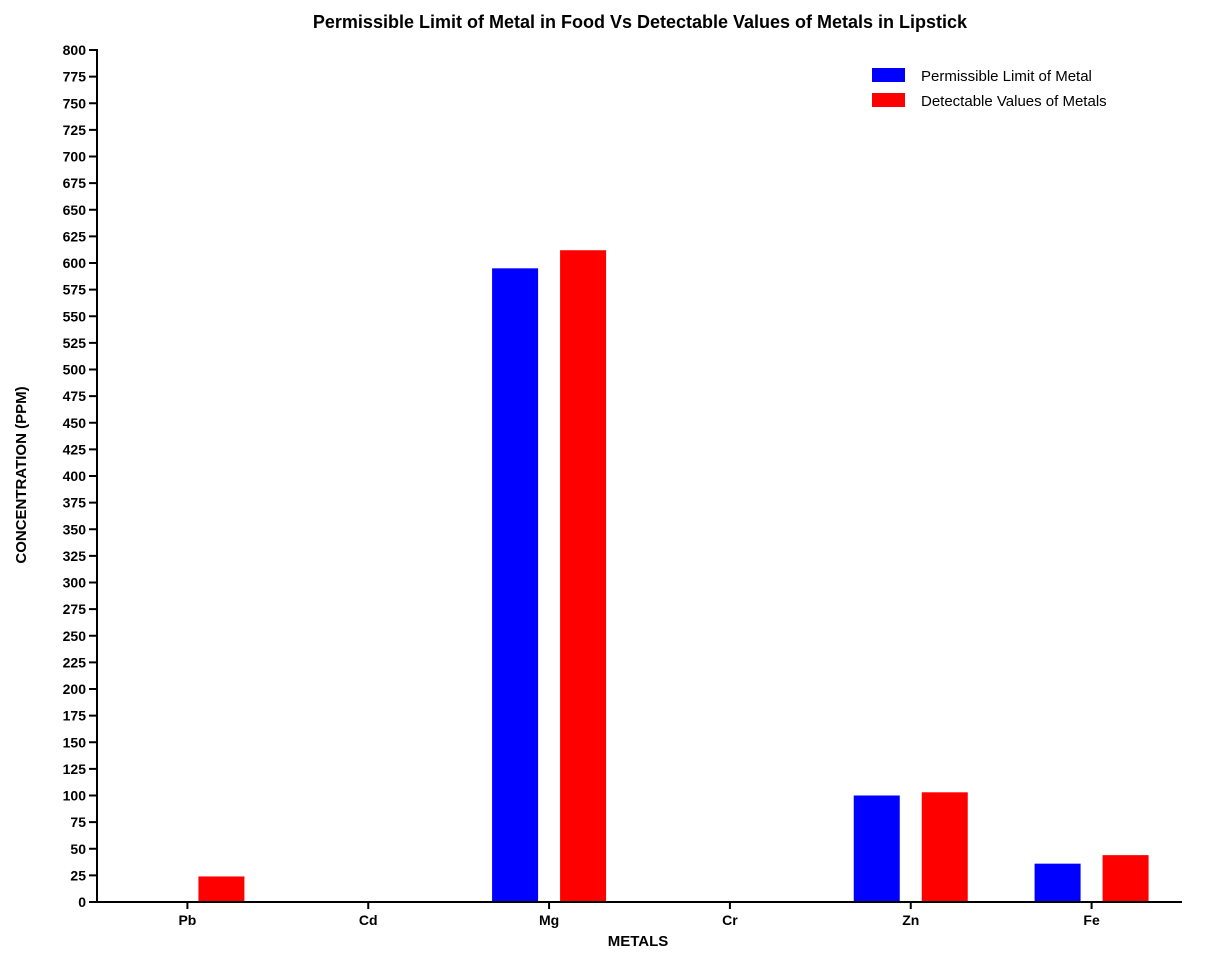  I want to click on y-tick-label: 275, so click(75, 609).